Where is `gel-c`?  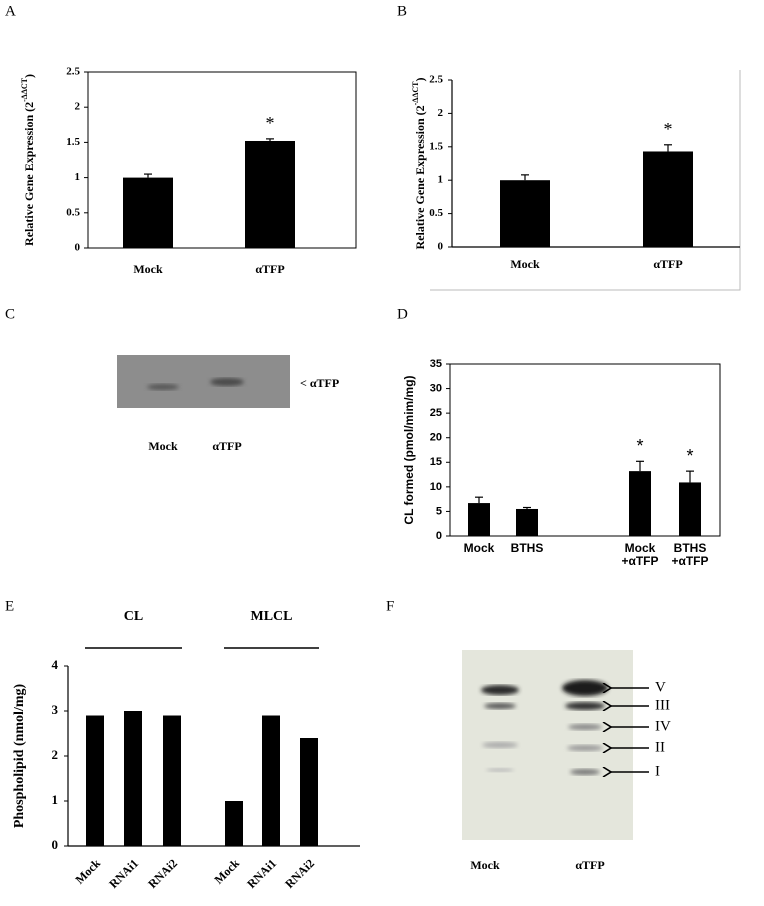 gel-c is located at coordinates (203, 381).